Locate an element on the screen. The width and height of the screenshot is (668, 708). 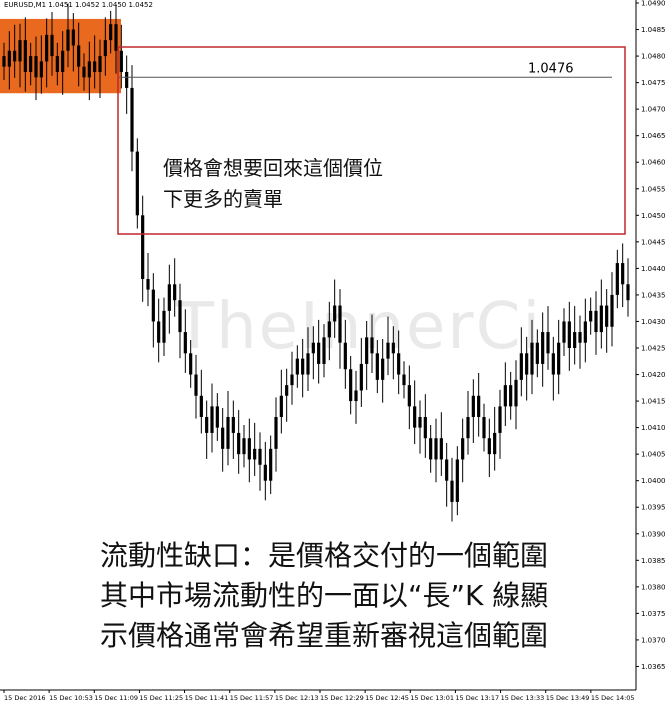
level-label: 1.0476 is located at coordinates (551, 68).